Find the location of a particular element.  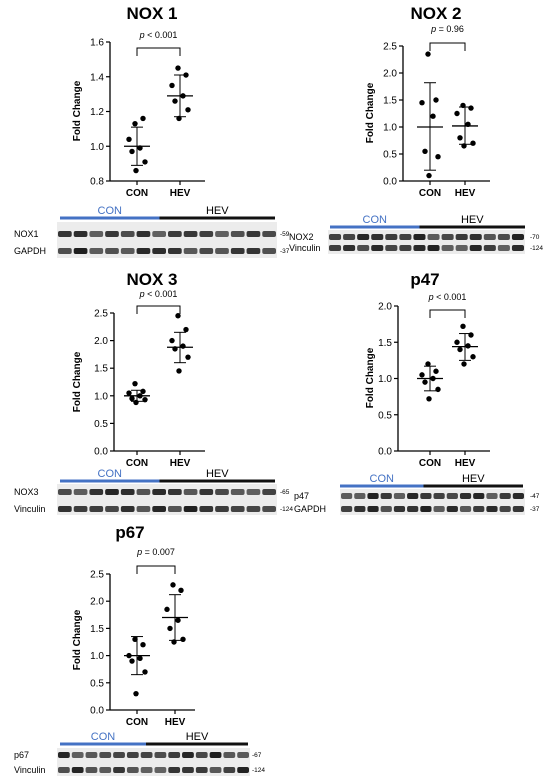

nox3-blot-row-label: NOX3 is located at coordinates (26, 492).